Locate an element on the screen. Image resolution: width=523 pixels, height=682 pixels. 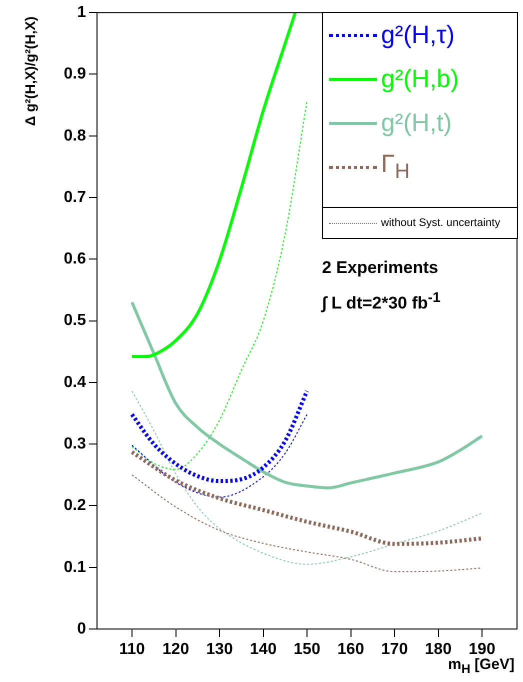
legend-label: g²(H,t) is located at coordinates (416, 123).